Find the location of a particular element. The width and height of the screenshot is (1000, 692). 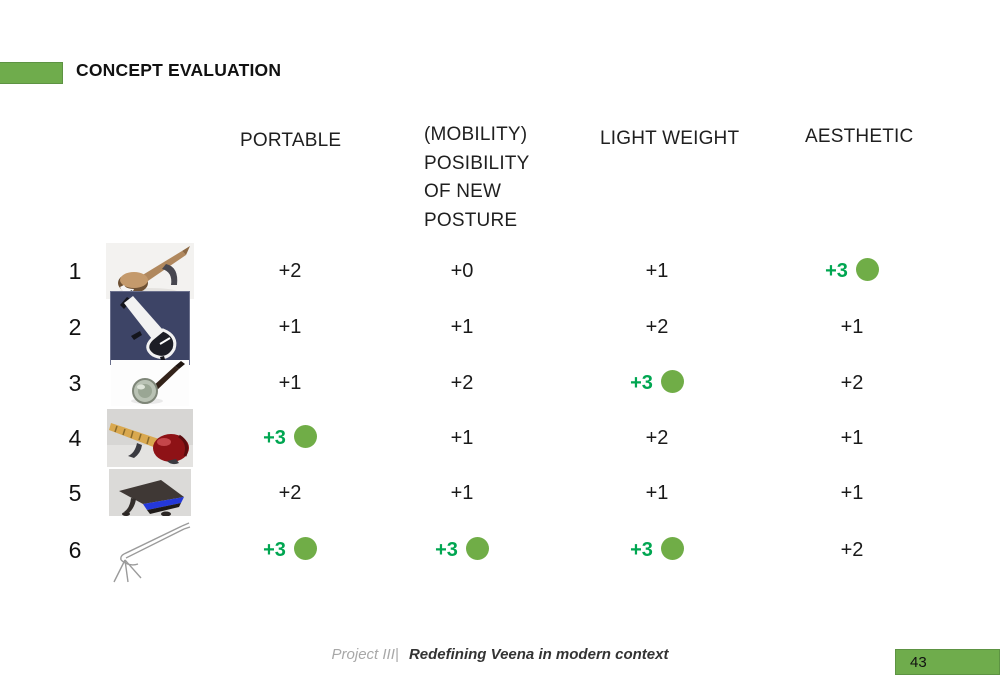

table-row: 5 +2 +1 +1 +1 is located at coordinates (500, 493).